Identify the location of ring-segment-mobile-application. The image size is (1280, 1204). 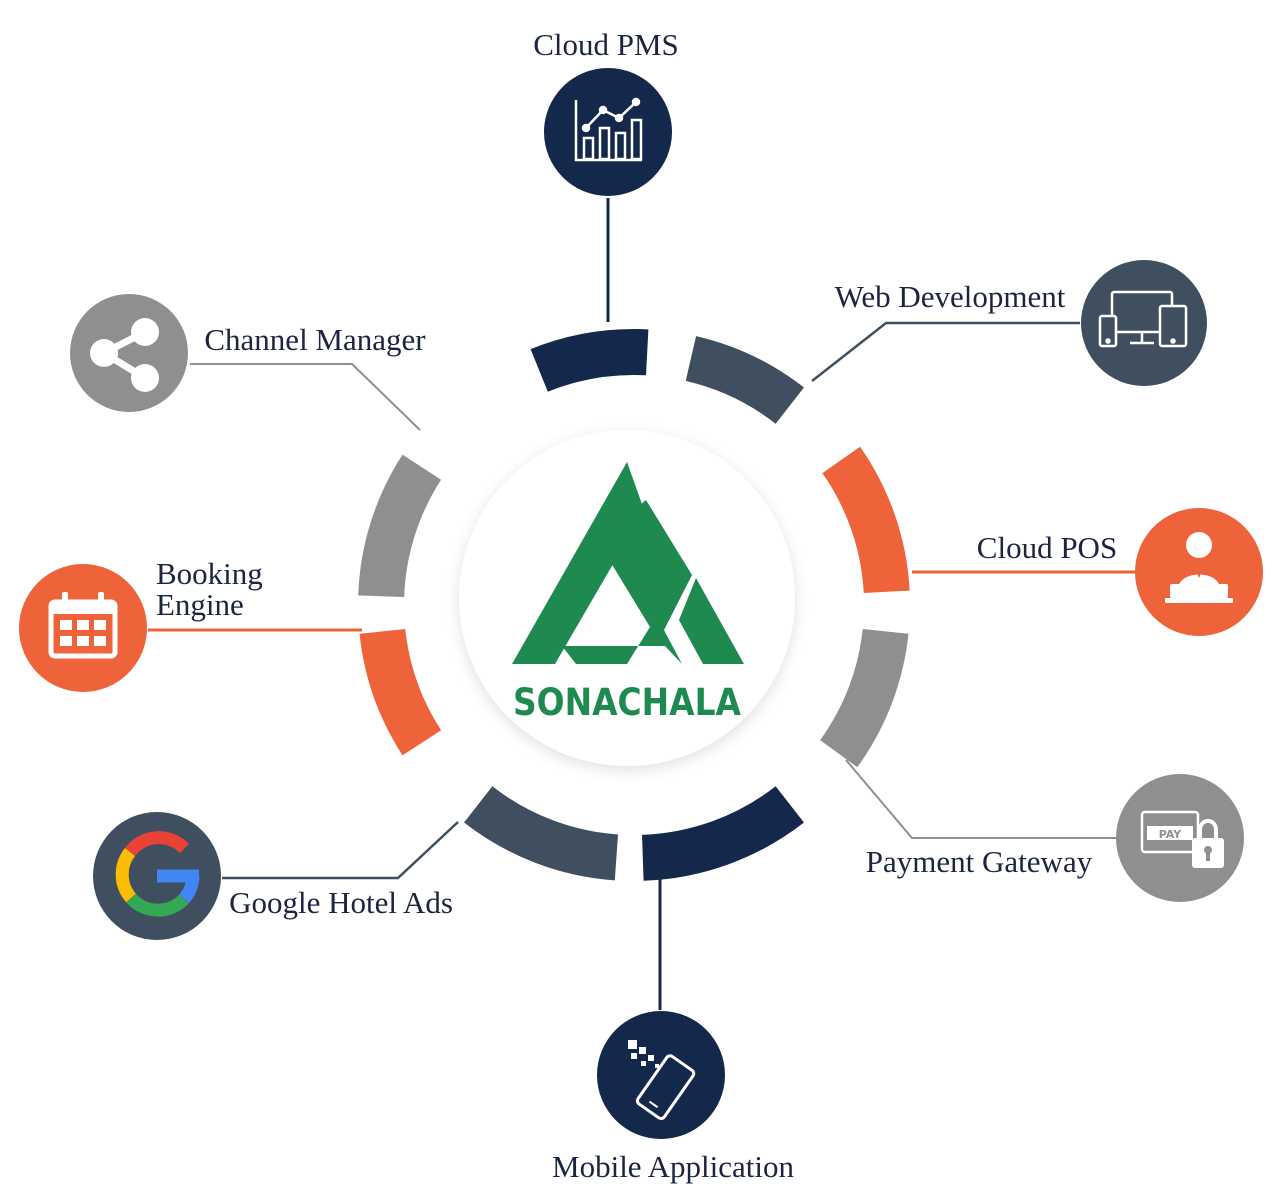
(722, 833).